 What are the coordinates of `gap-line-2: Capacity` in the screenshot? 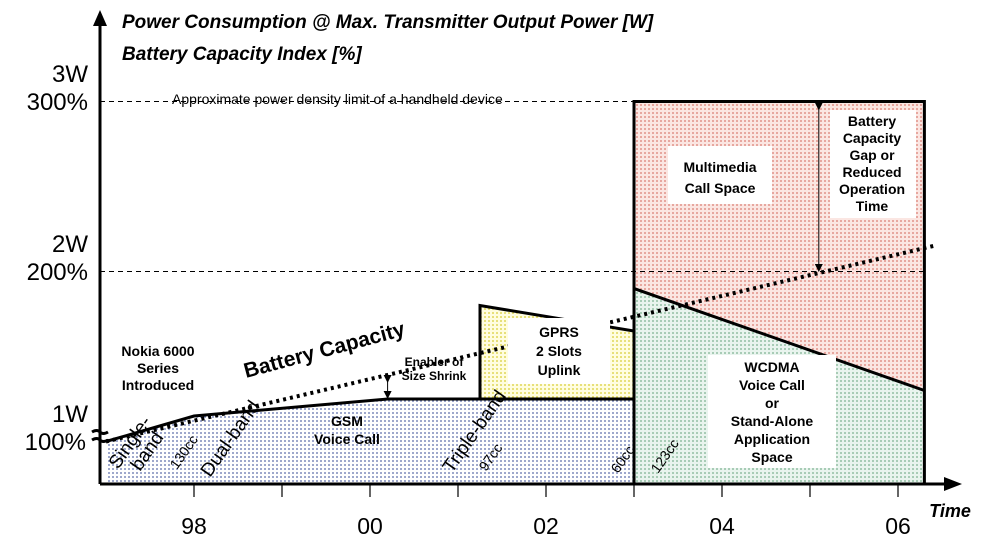 It's located at (872, 138).